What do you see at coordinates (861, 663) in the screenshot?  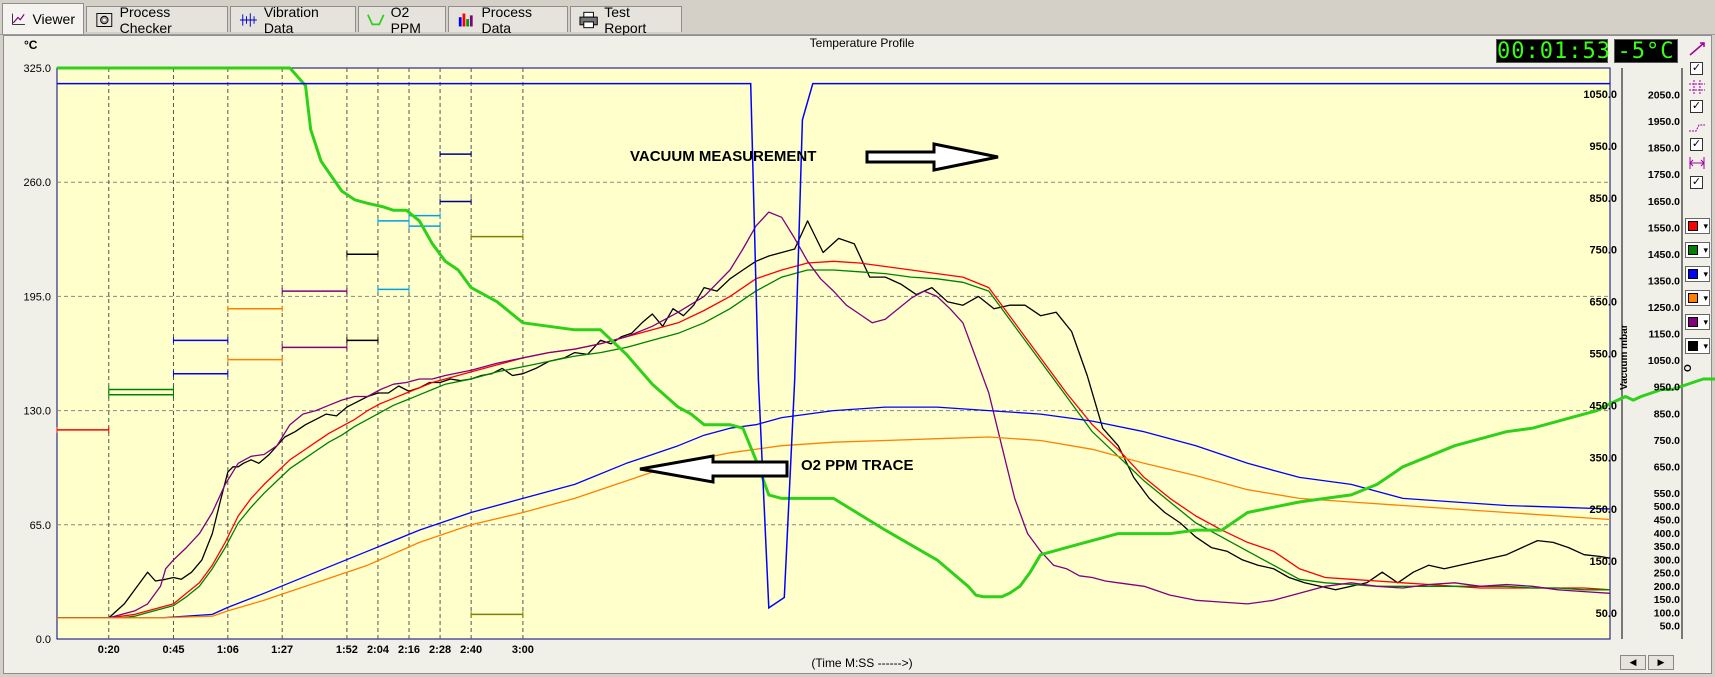 I see `x-axis-label: (Time M:SS ------>)` at bounding box center [861, 663].